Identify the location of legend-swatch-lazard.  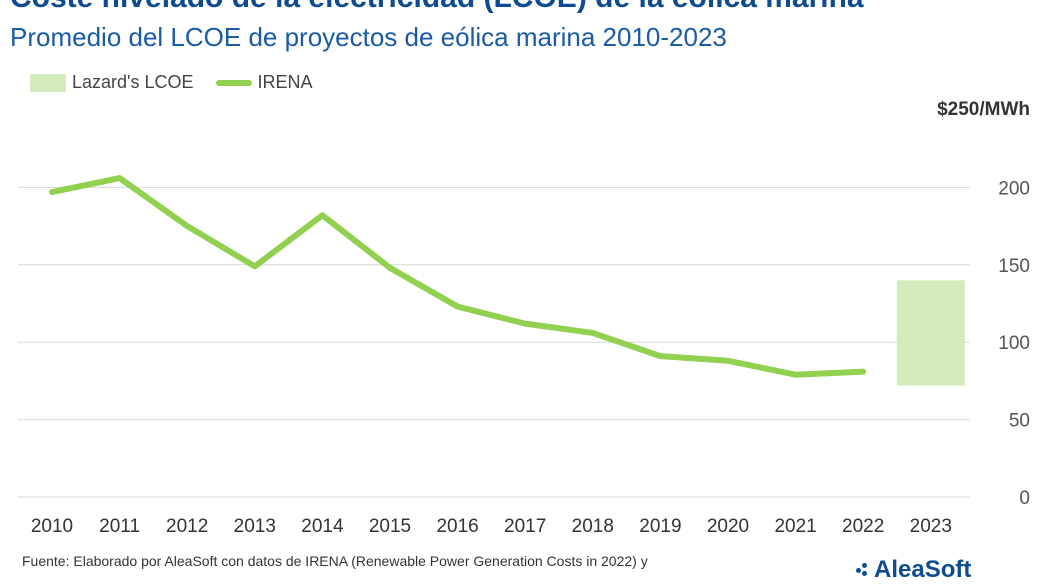
(48, 82).